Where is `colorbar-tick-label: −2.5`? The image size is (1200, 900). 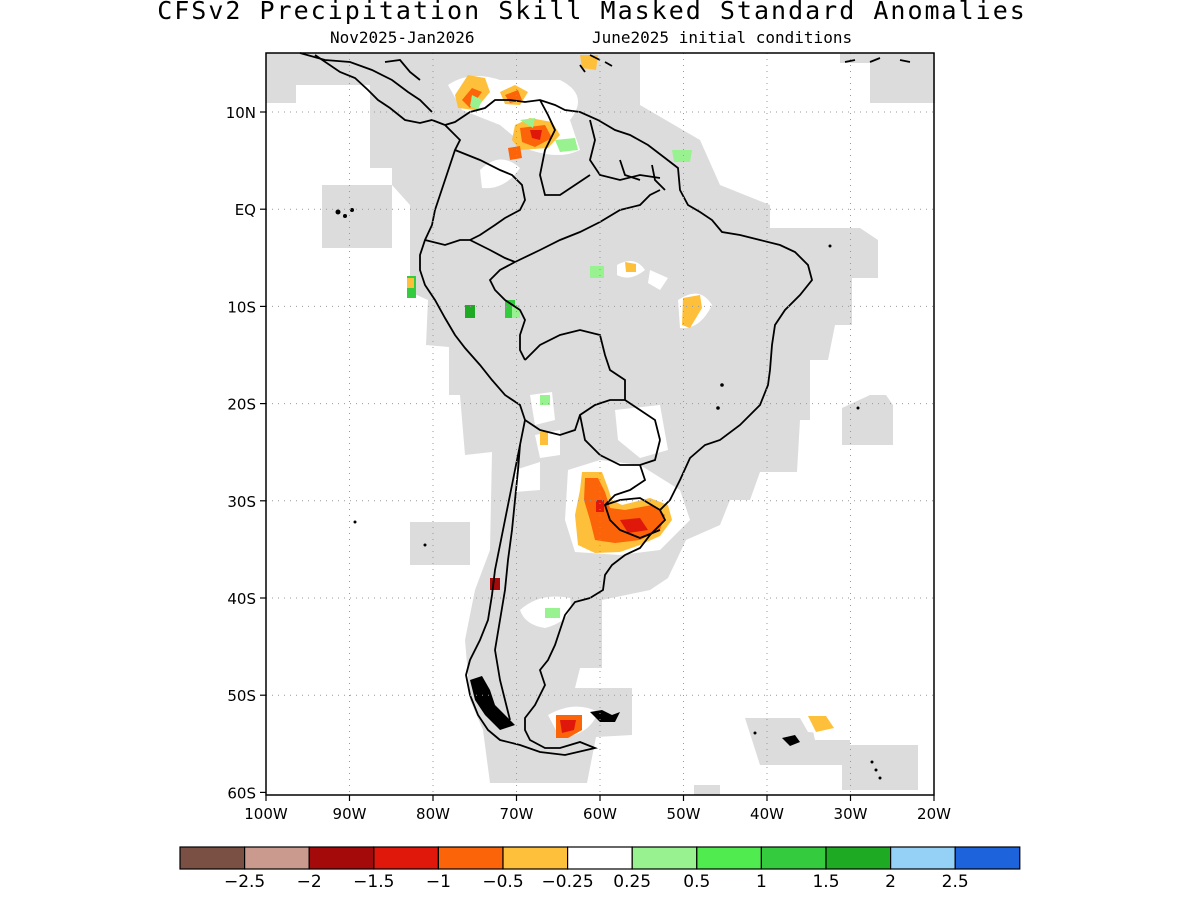 colorbar-tick-label: −2.5 is located at coordinates (244, 882).